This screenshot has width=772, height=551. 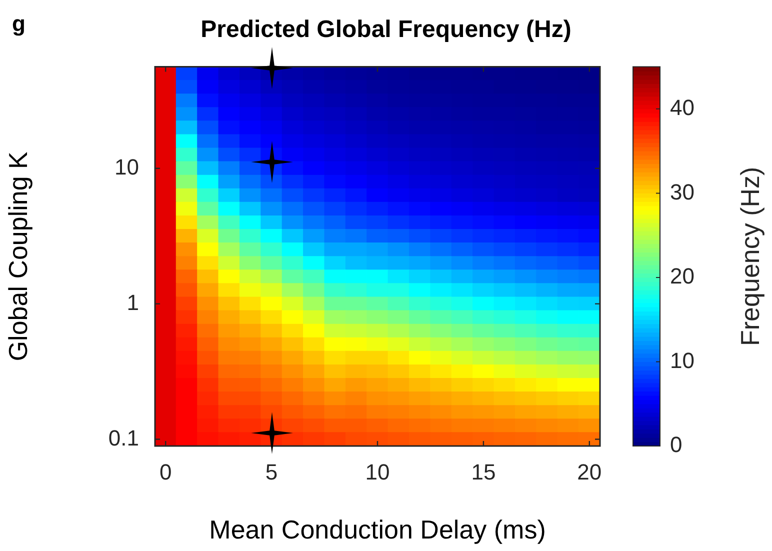 I want to click on x-tick-label: 15, so click(x=483, y=471).